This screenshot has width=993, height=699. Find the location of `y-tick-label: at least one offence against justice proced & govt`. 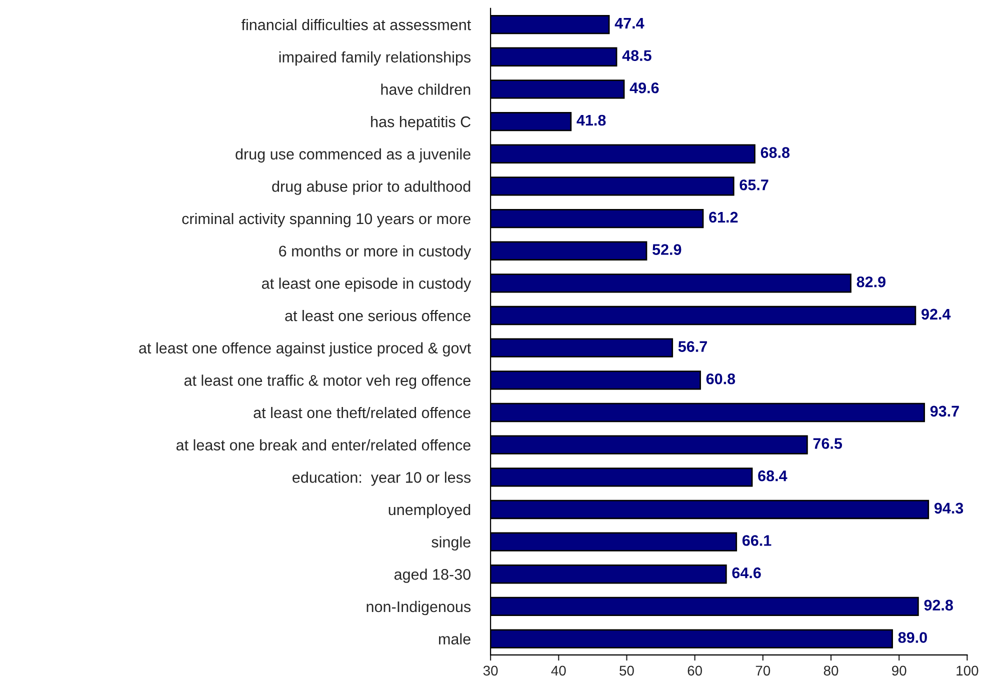

y-tick-label: at least one offence against justice proced & govt is located at coordinates (305, 349).